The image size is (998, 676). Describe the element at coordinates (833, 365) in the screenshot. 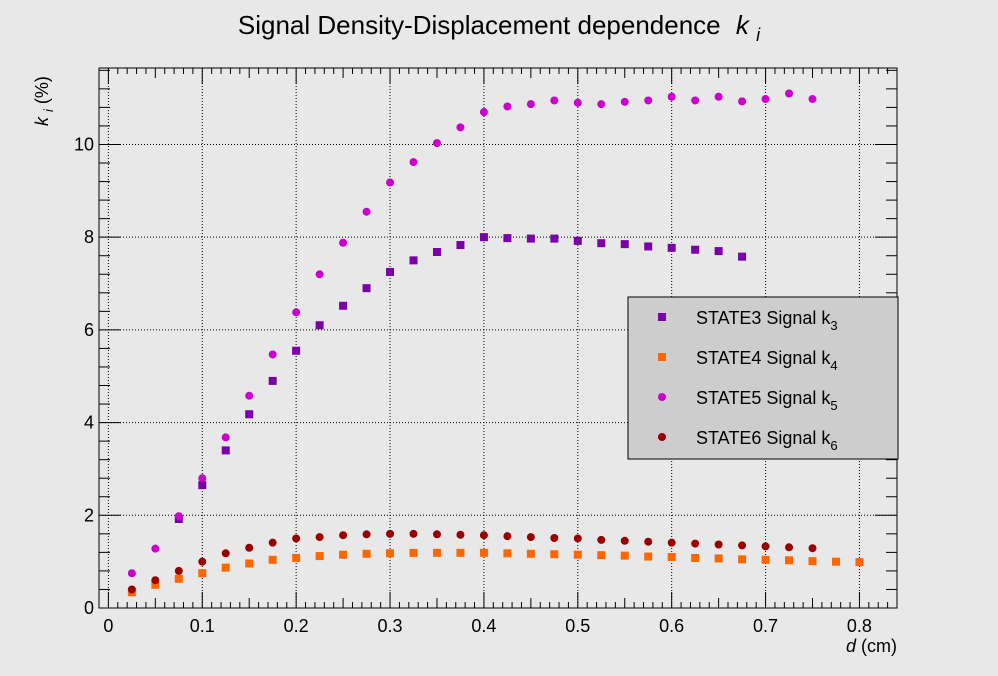

I see `legend-label-subscript: 4` at that location.